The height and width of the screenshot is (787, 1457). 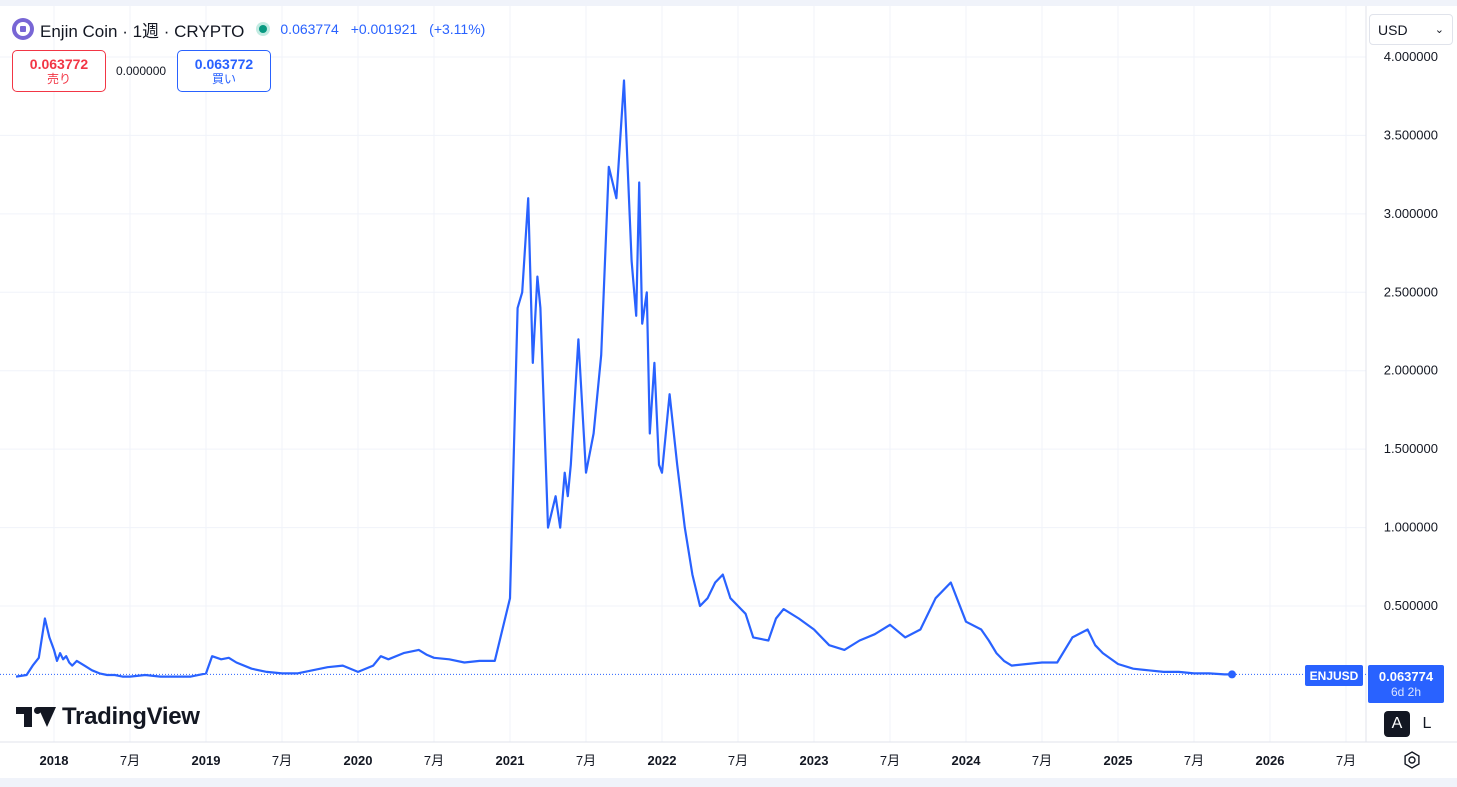 What do you see at coordinates (1232, 674) in the screenshot?
I see `last-price-dot` at bounding box center [1232, 674].